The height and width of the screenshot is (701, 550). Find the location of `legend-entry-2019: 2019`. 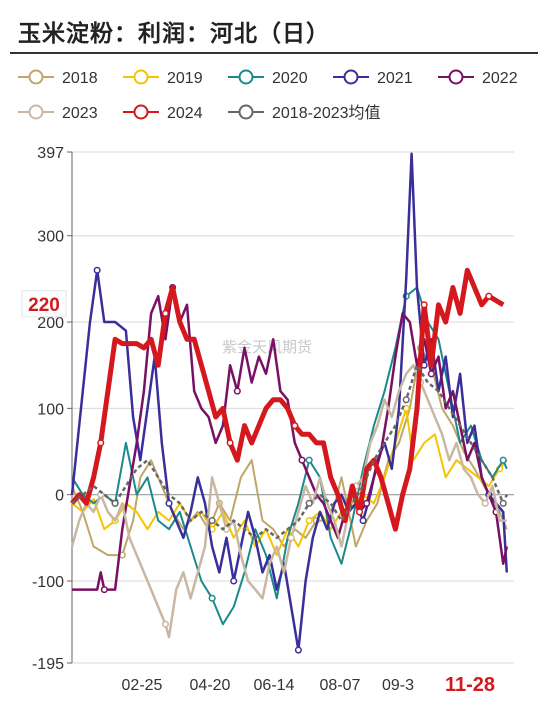

legend-entry-2019: 2019 is located at coordinates (163, 78).